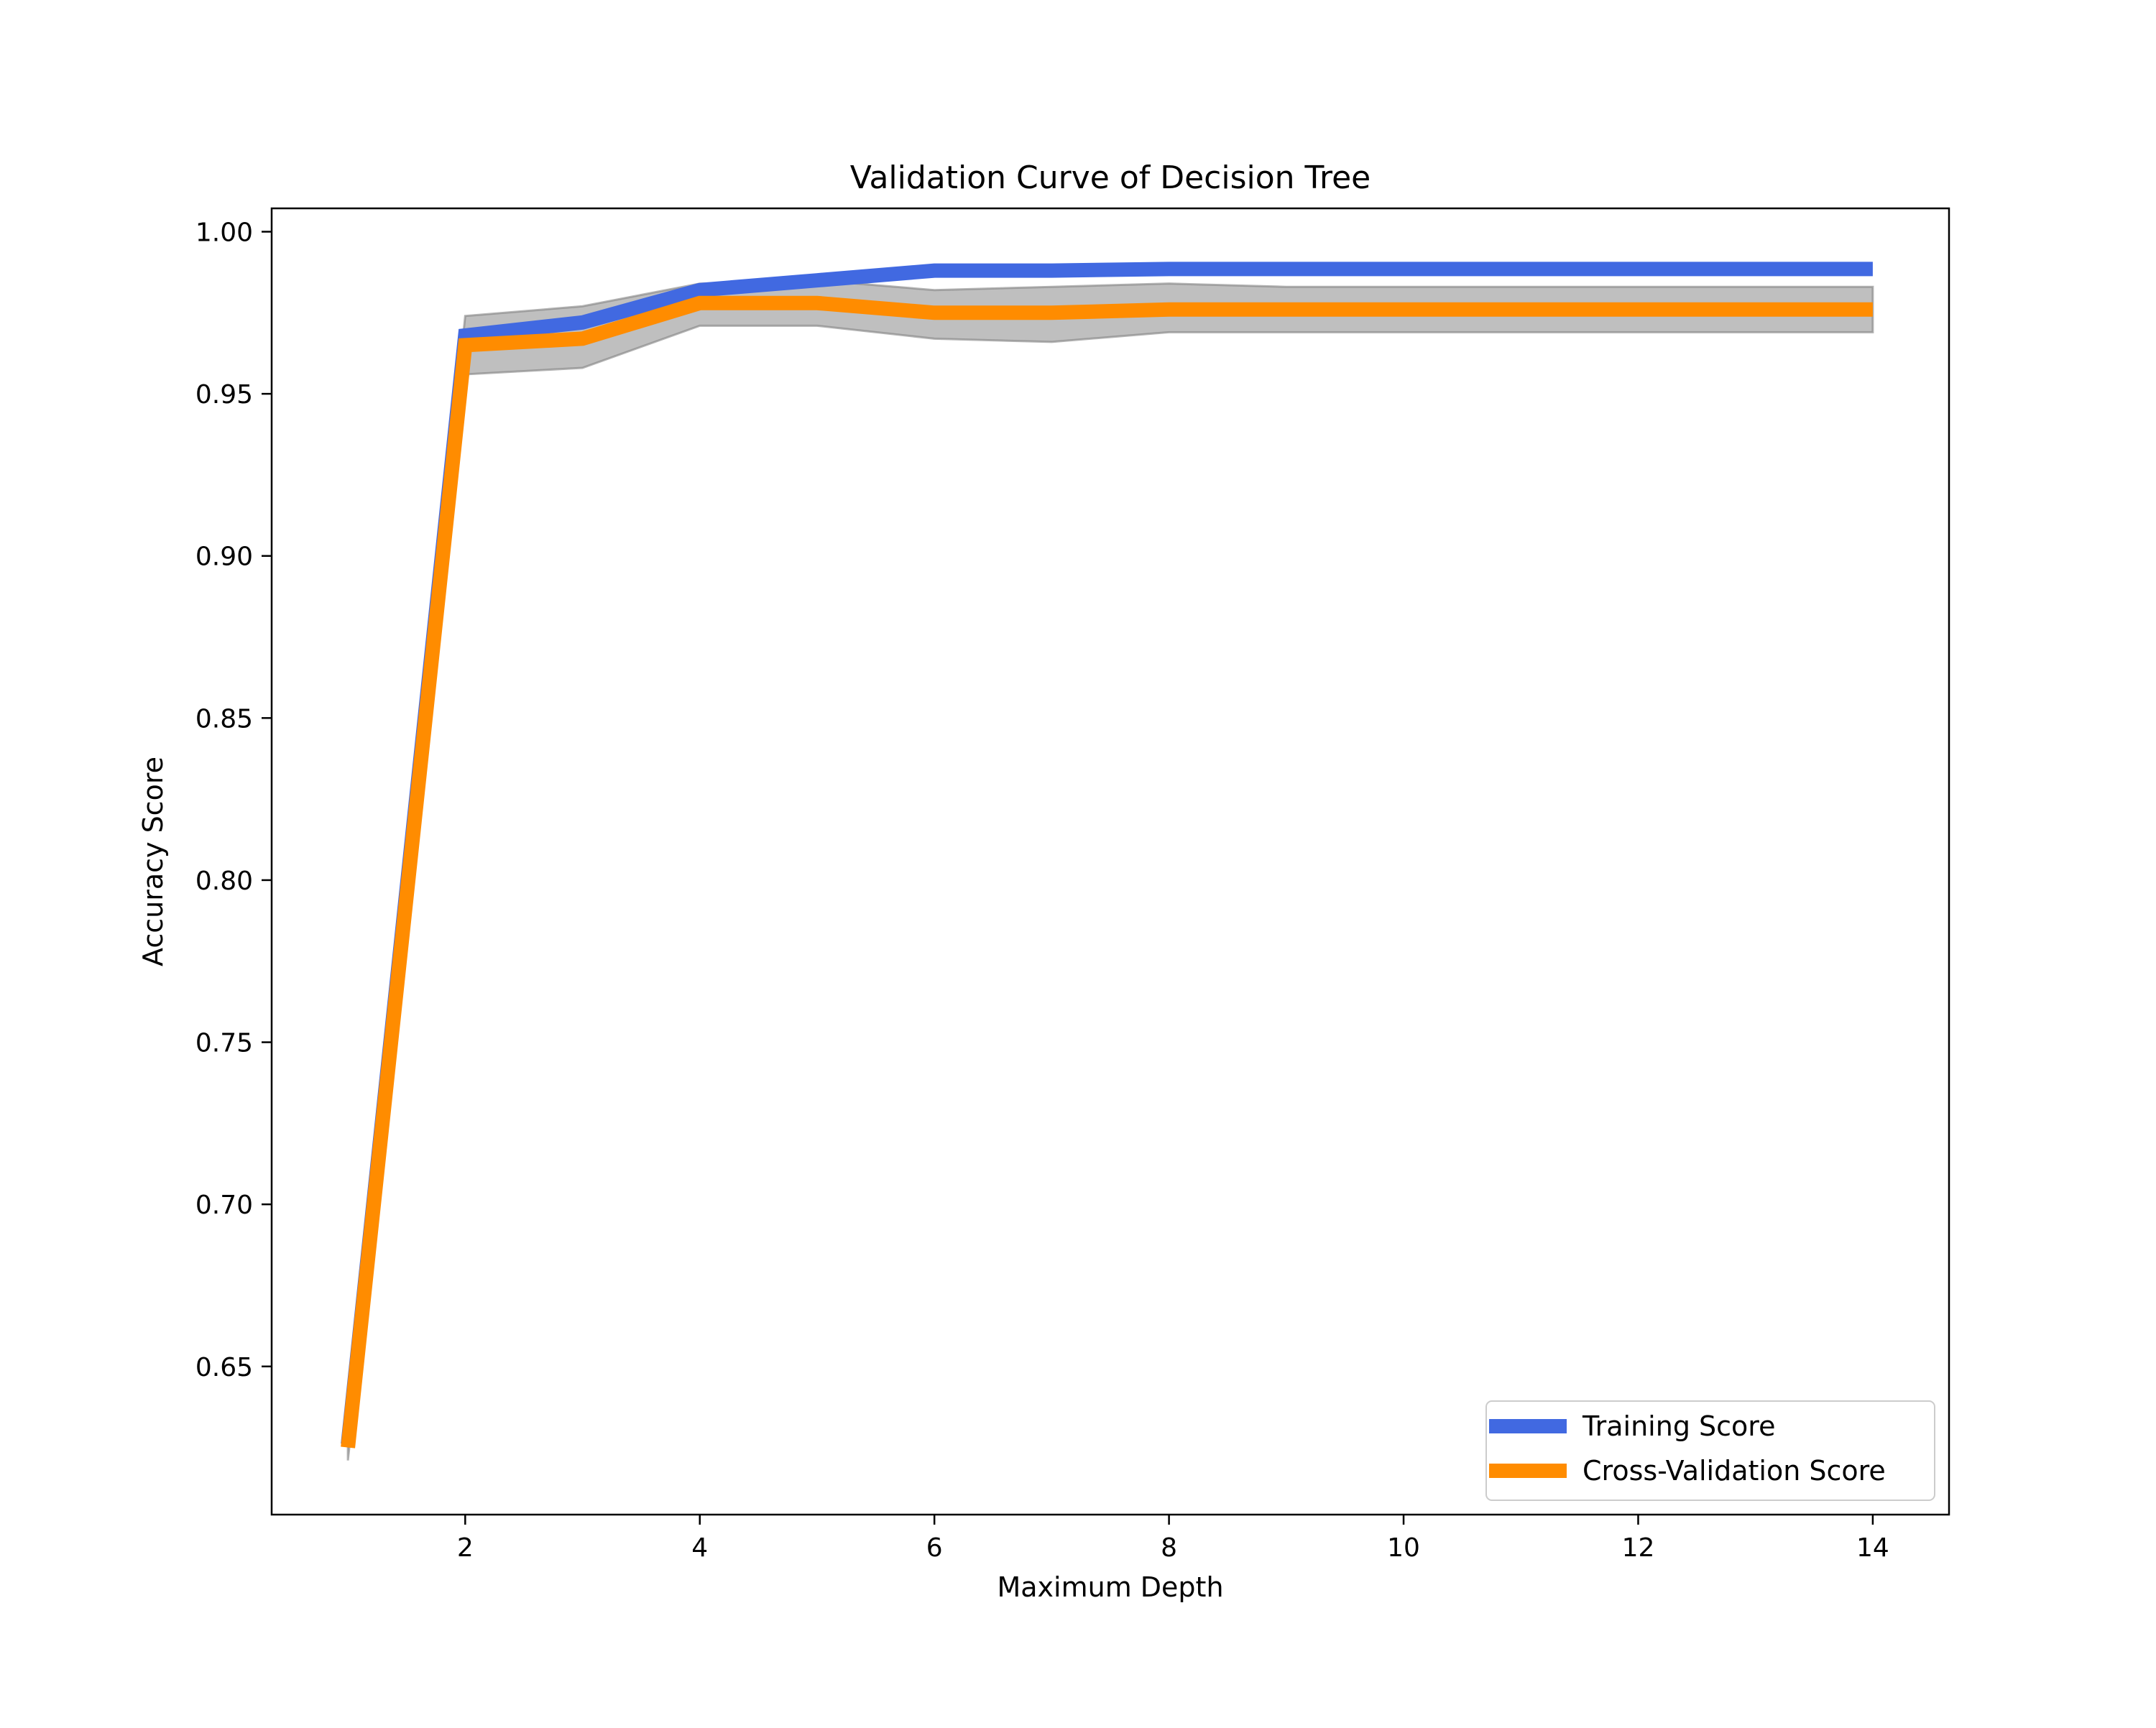  What do you see at coordinates (224, 1043) in the screenshot?
I see `y-tick-label: 0.75` at bounding box center [224, 1043].